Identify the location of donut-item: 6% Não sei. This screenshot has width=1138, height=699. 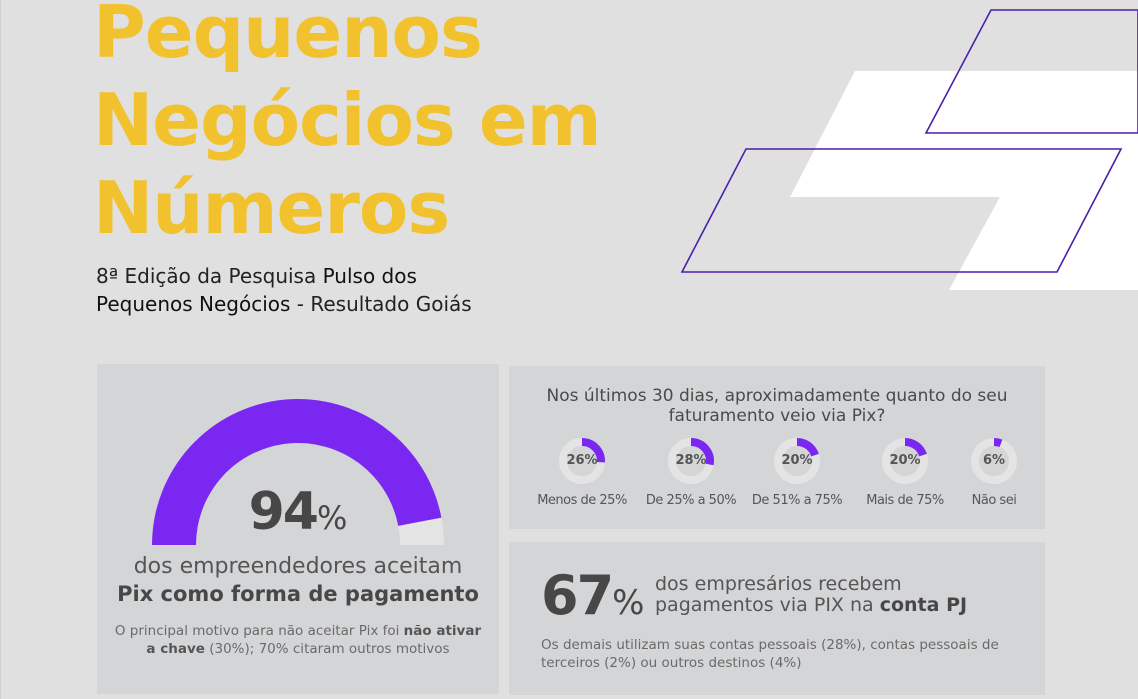
(994, 472).